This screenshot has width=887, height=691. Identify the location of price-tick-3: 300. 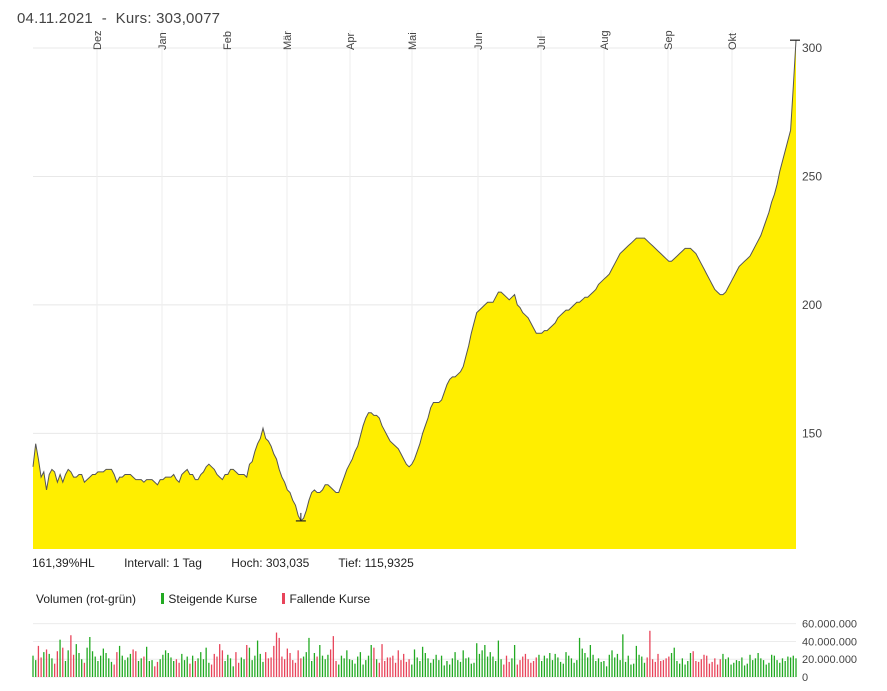
(812, 48).